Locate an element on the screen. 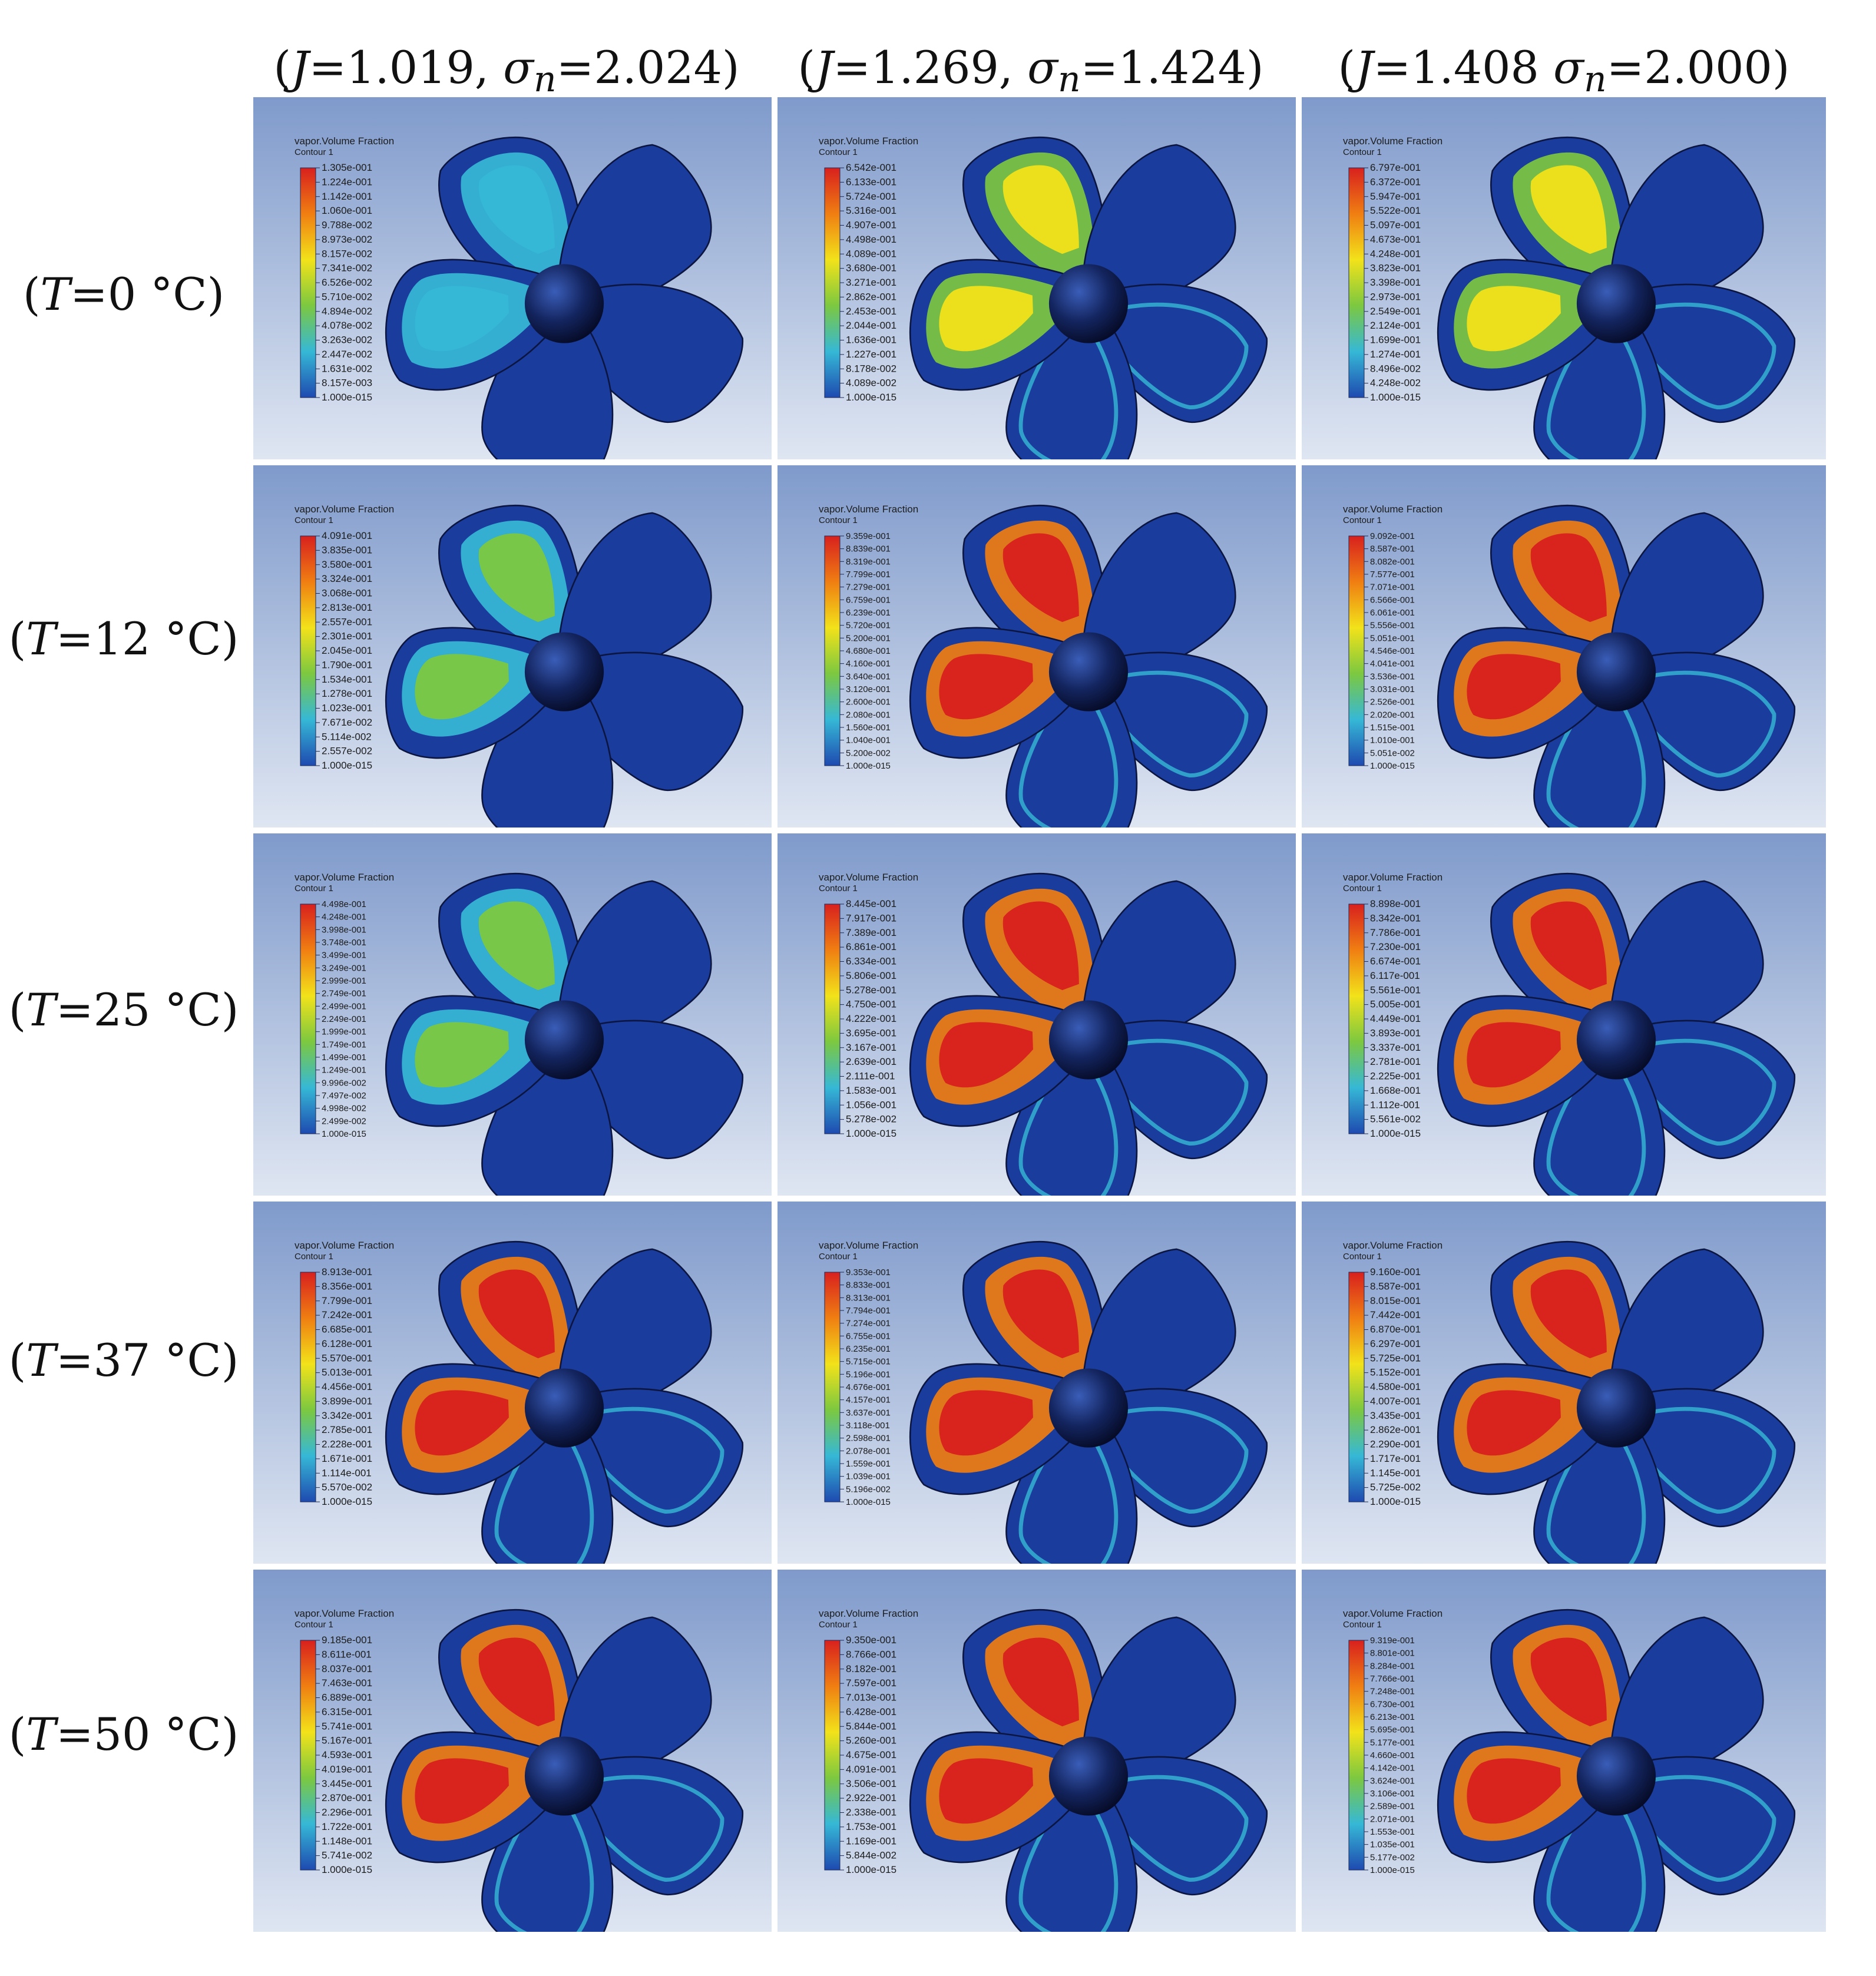  colorbar-tick-label: 2.249e-001 is located at coordinates (344, 1019).